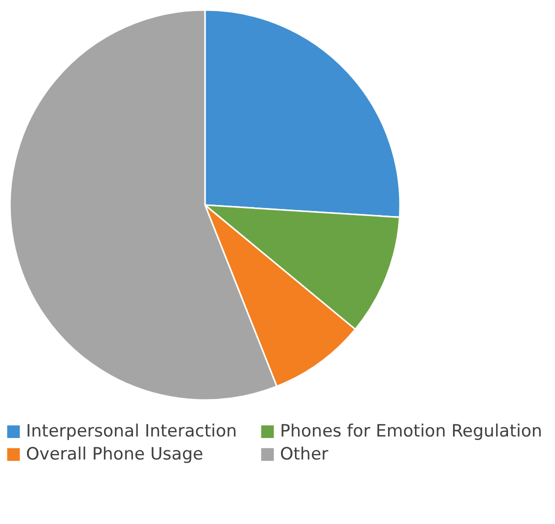 The image size is (555, 524). Describe the element at coordinates (304, 454) in the screenshot. I see `legend-label: Other` at that location.